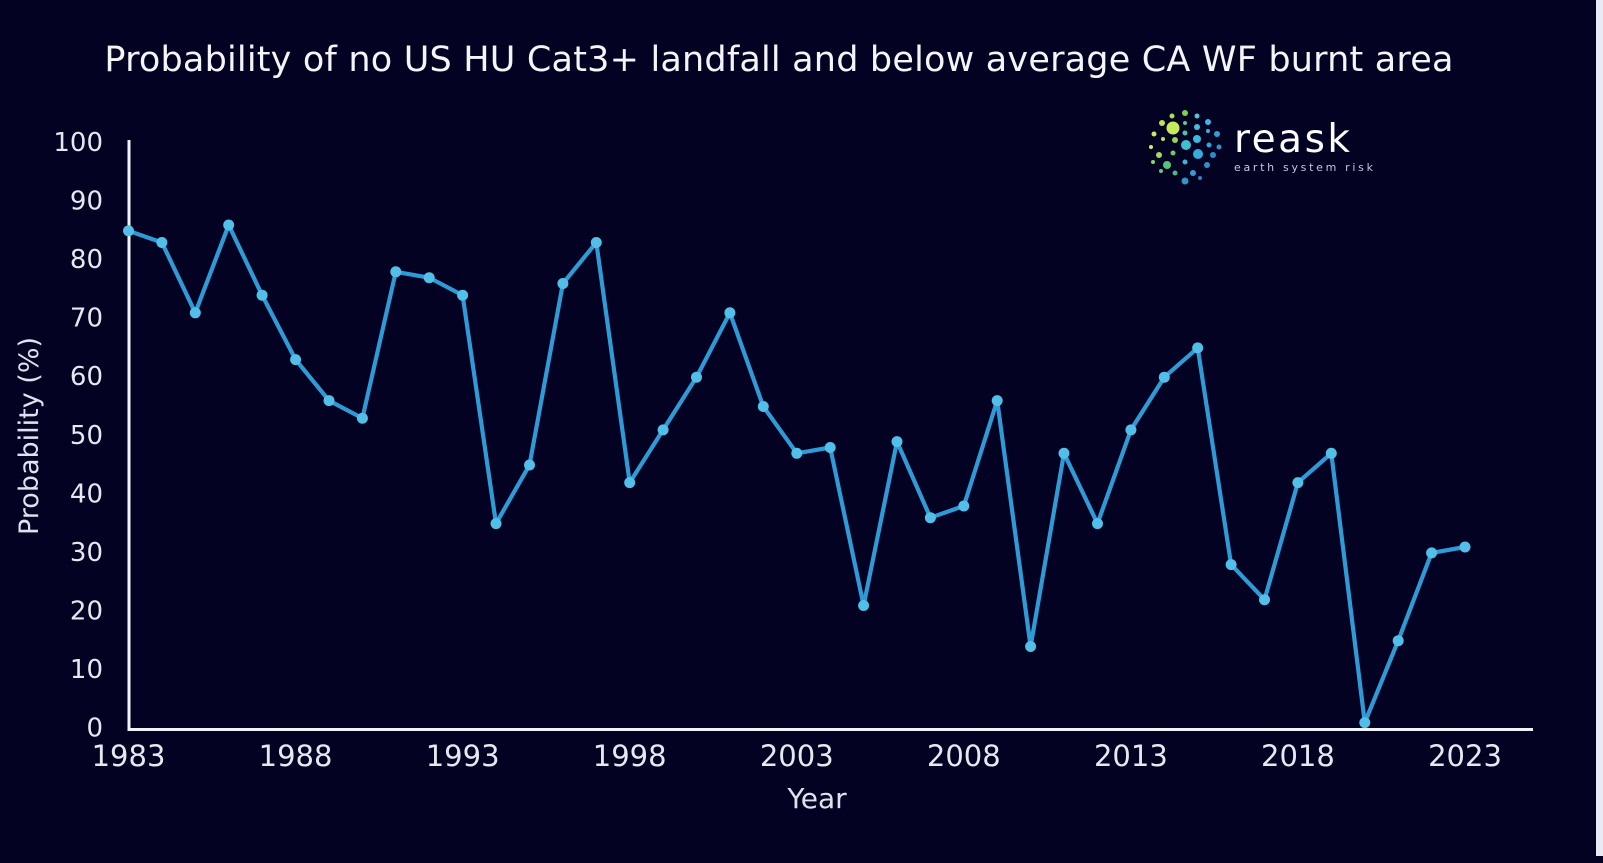 This screenshot has width=1603, height=863. What do you see at coordinates (94, 729) in the screenshot?
I see `y-tick-label: 0` at bounding box center [94, 729].